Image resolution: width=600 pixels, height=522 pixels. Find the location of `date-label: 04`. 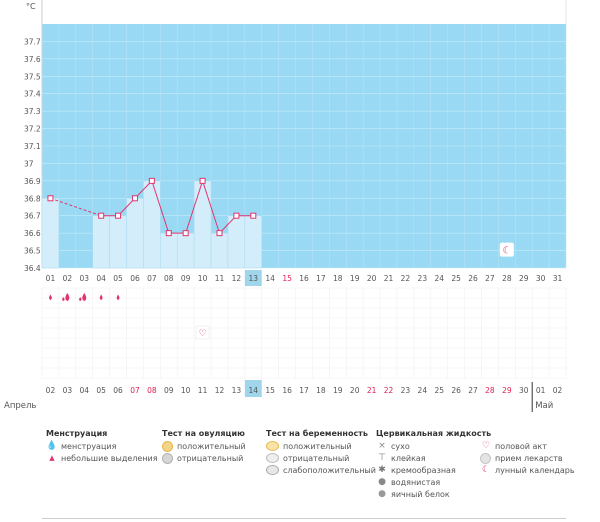

date-label: 04 is located at coordinates (84, 390).